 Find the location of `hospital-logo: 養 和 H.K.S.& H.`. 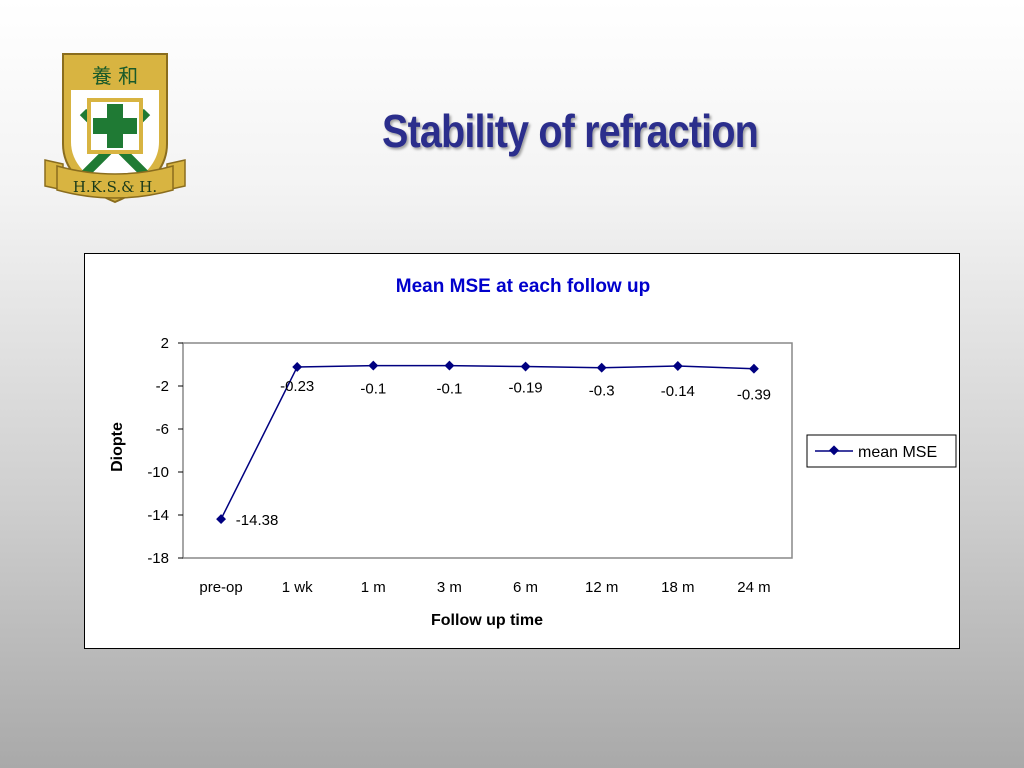

hospital-logo: 養 和 H.K.S.& H. is located at coordinates (115, 128).